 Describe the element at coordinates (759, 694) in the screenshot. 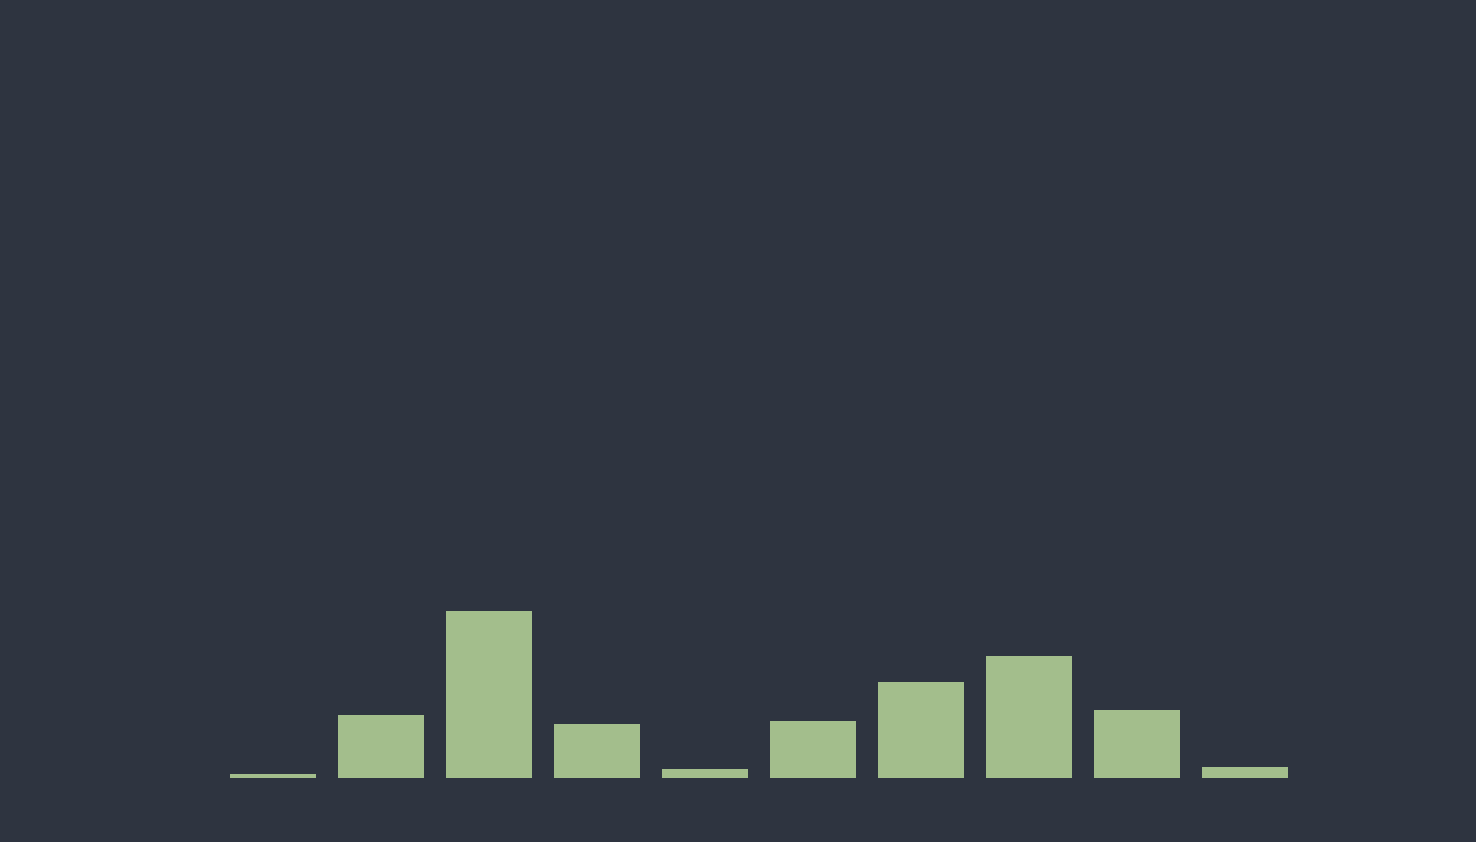

I see `bars-group` at that location.